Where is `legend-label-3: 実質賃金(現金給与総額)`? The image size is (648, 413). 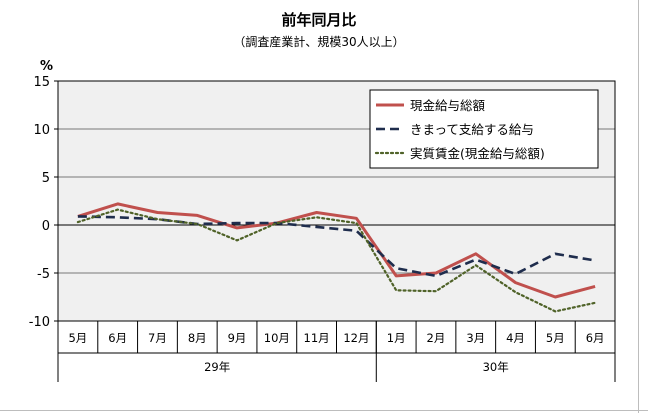
legend-label-3: 実質賃金(現金給与総額) is located at coordinates (477, 153).